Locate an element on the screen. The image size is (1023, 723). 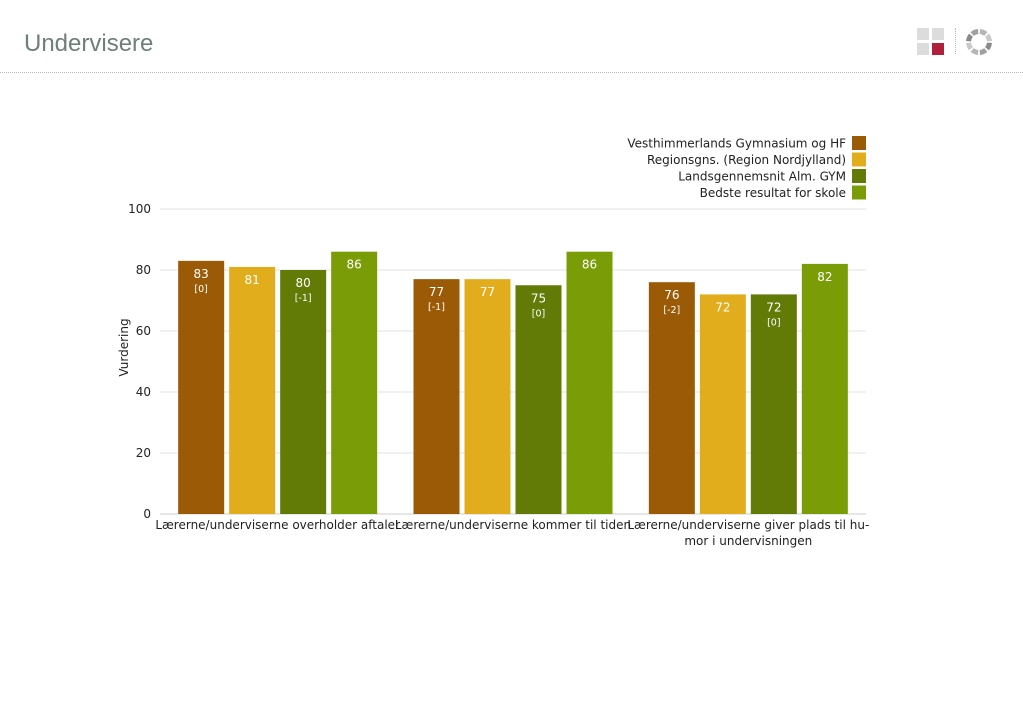
y-tick-label: 20 is located at coordinates (143, 453).